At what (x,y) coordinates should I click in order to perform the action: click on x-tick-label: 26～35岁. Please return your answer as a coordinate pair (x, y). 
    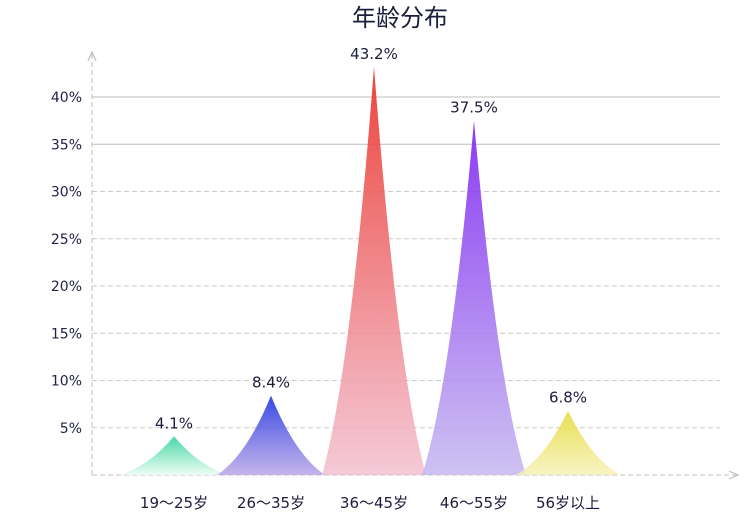
    Looking at the image, I should click on (271, 503).